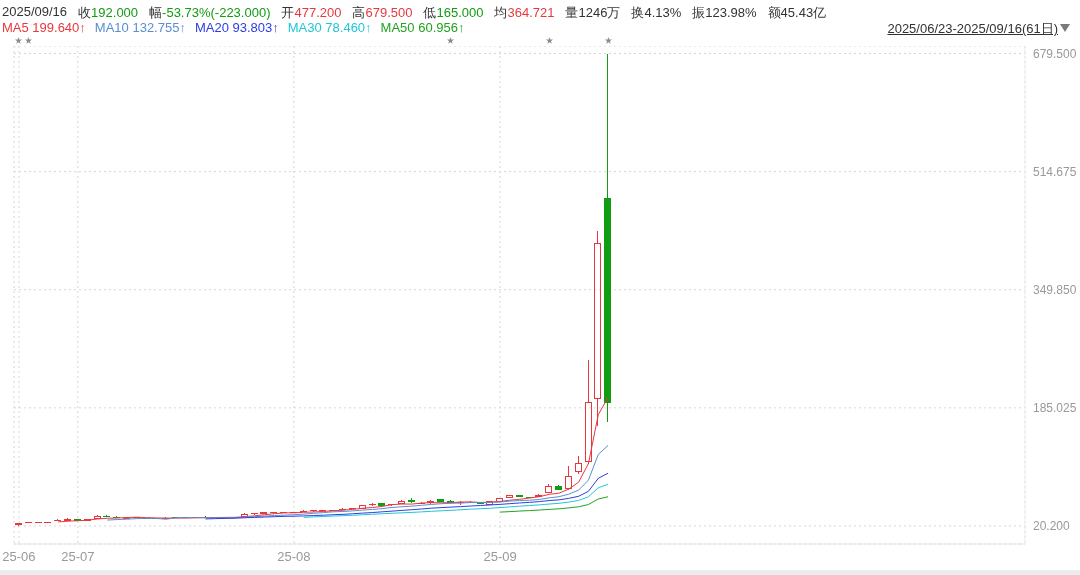  What do you see at coordinates (1055, 53) in the screenshot?
I see `y-tick-label: 679.500` at bounding box center [1055, 53].